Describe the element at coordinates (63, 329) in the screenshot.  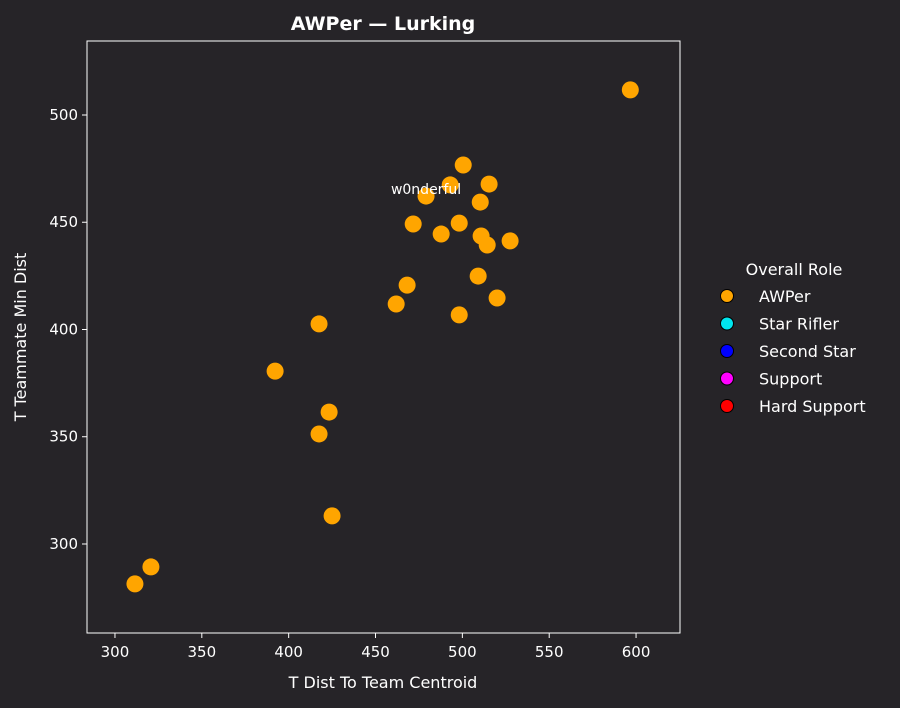
I see `y-tick-label: 400` at that location.